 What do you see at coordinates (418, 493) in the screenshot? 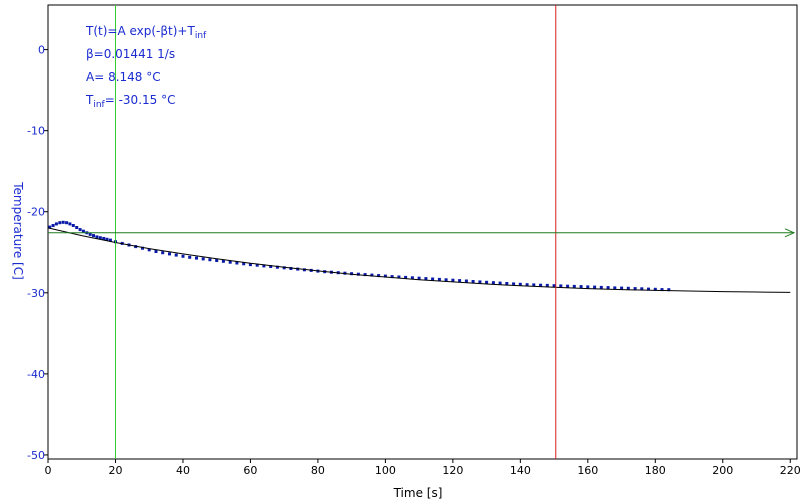
I see `x-axis-label: Time [s]` at bounding box center [418, 493].